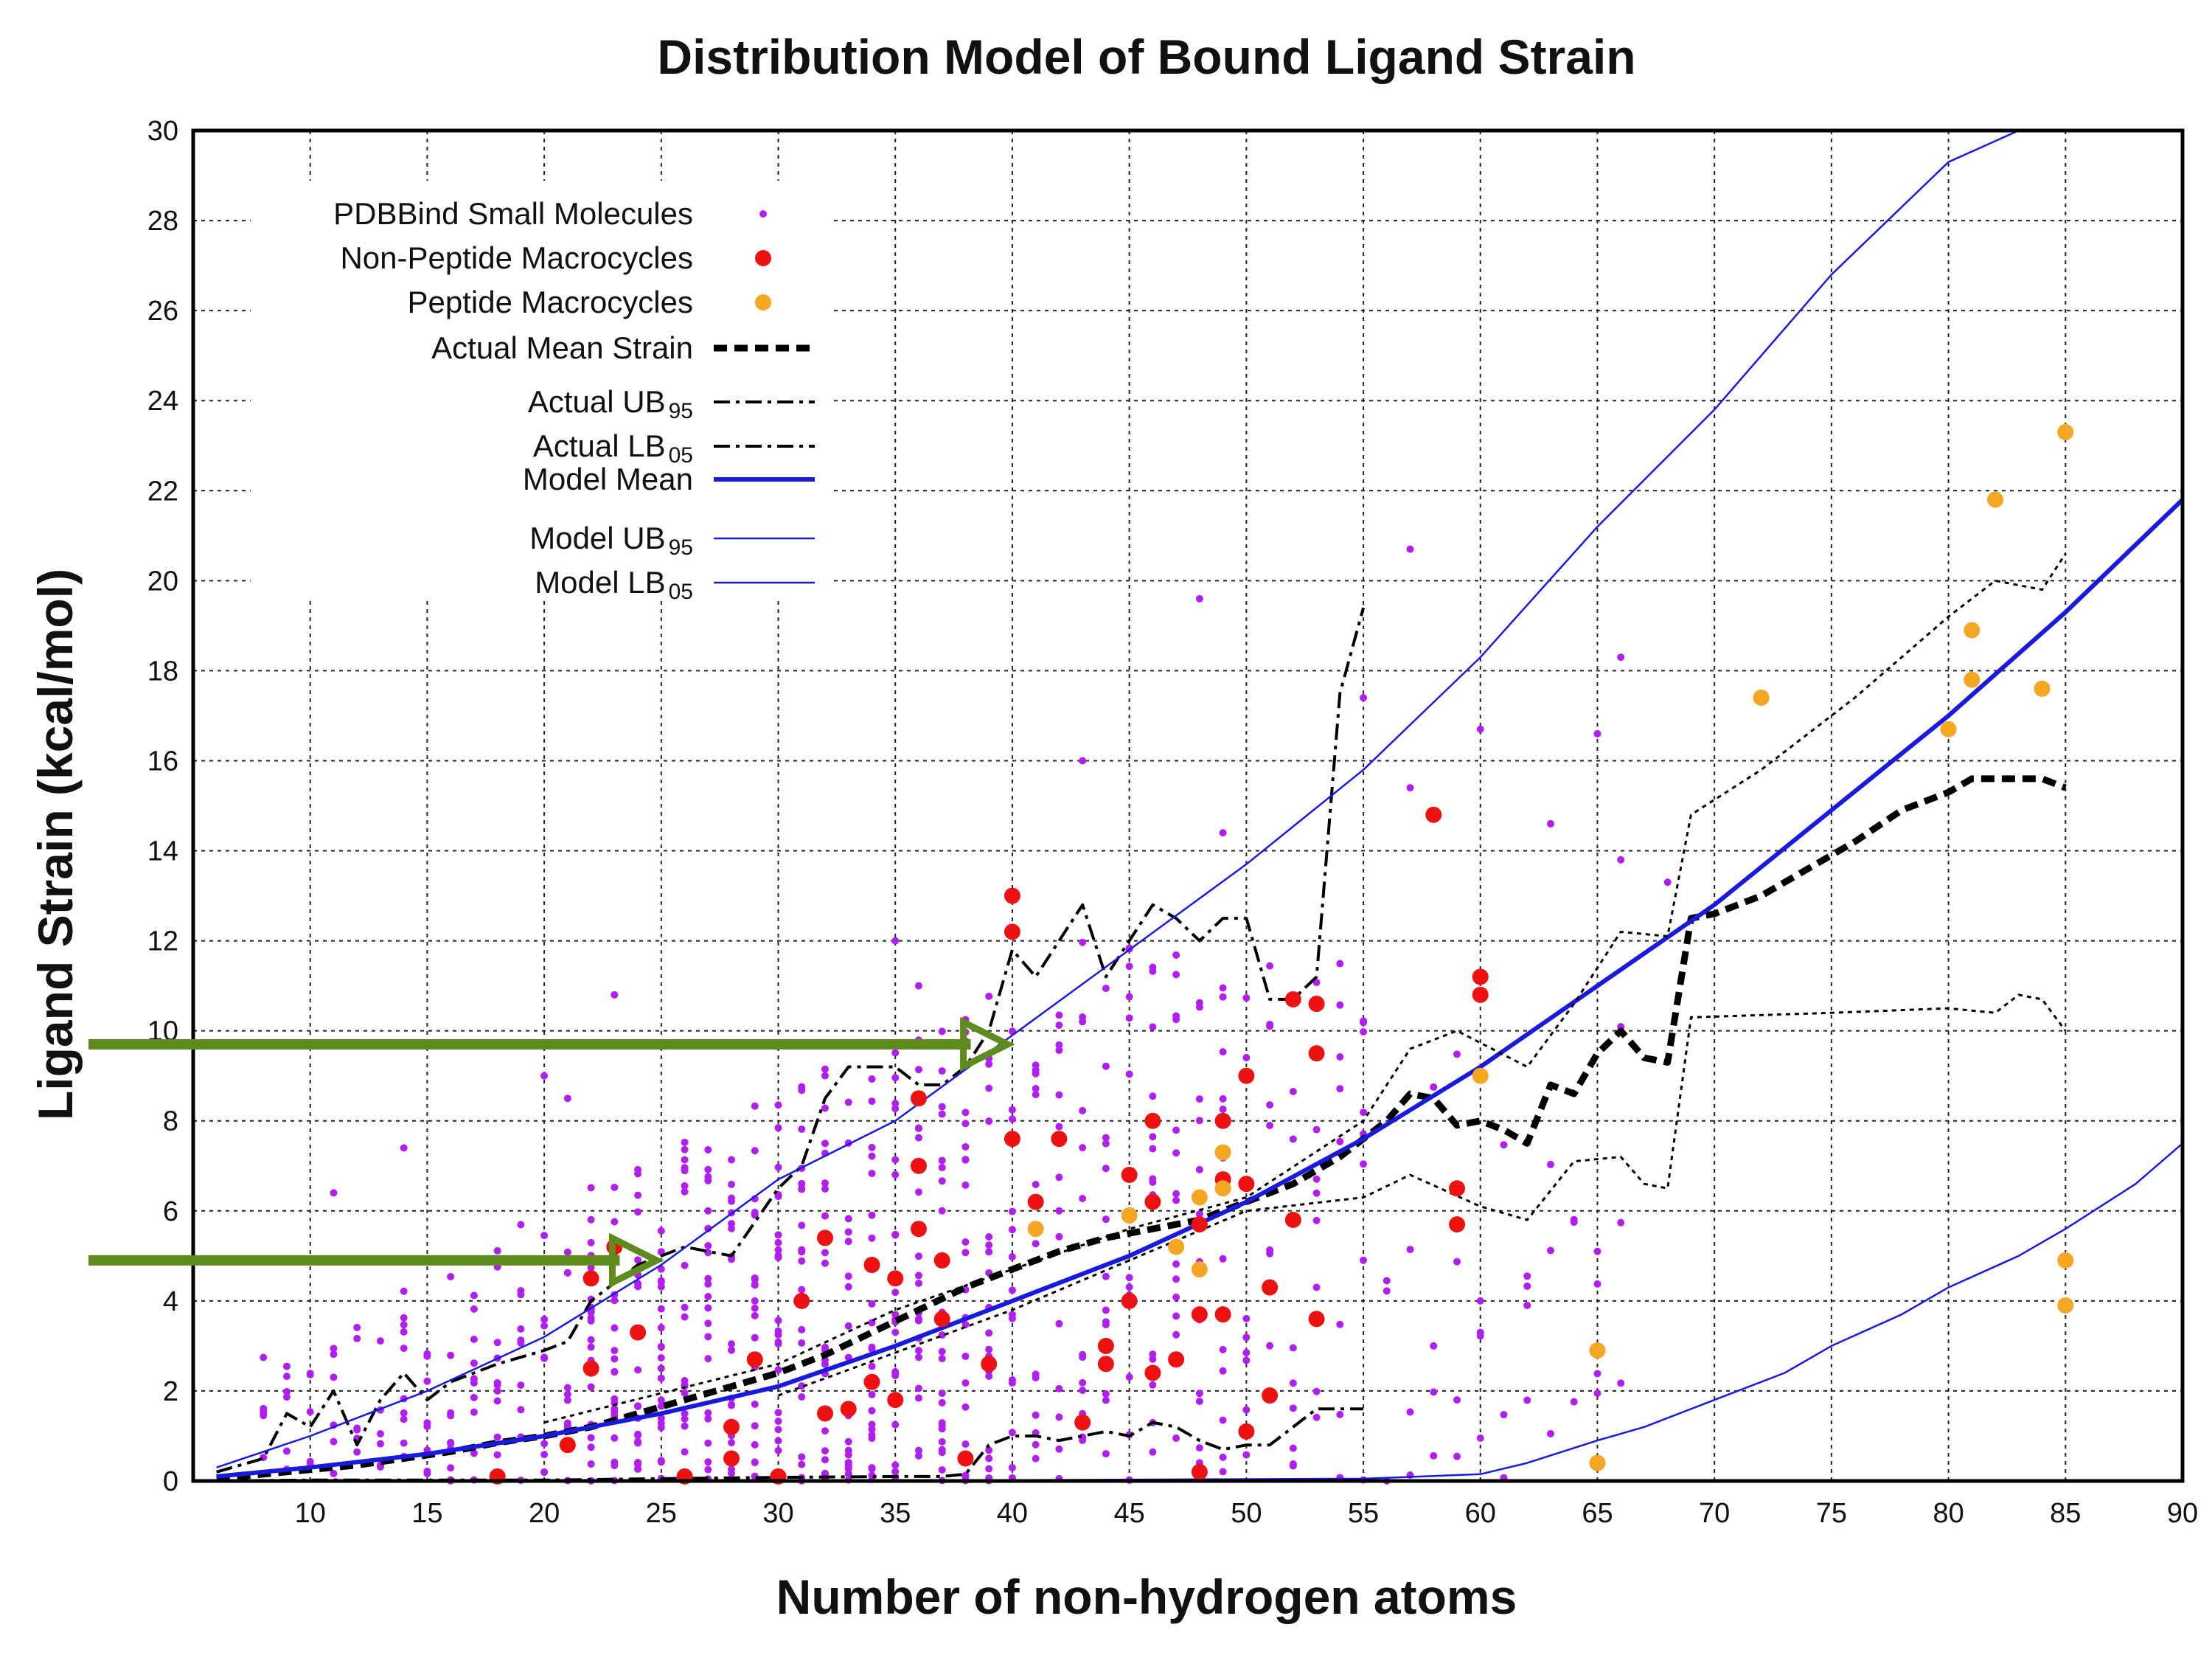 This screenshot has width=2212, height=1672. Describe the element at coordinates (1246, 1513) in the screenshot. I see `x-tick-label: 50` at that location.